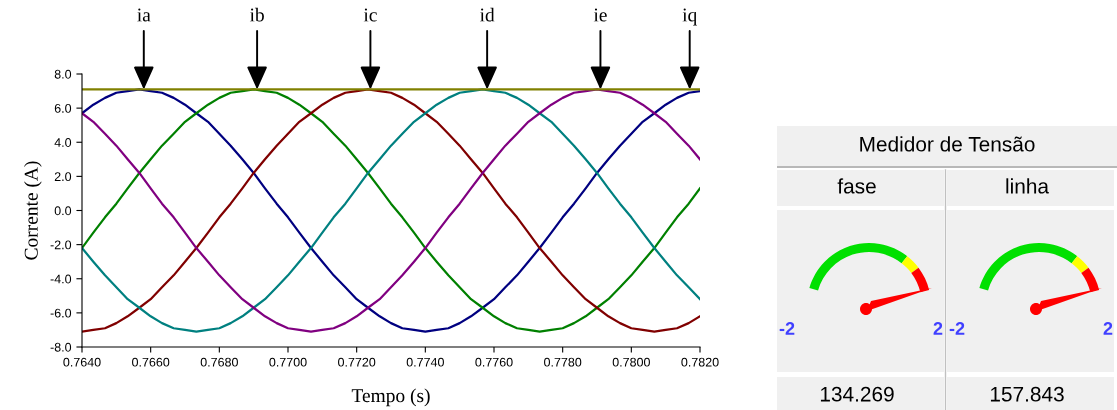 The image size is (1117, 410). What do you see at coordinates (288, 362) in the screenshot?
I see `x-tick-label: 0.7700` at bounding box center [288, 362].